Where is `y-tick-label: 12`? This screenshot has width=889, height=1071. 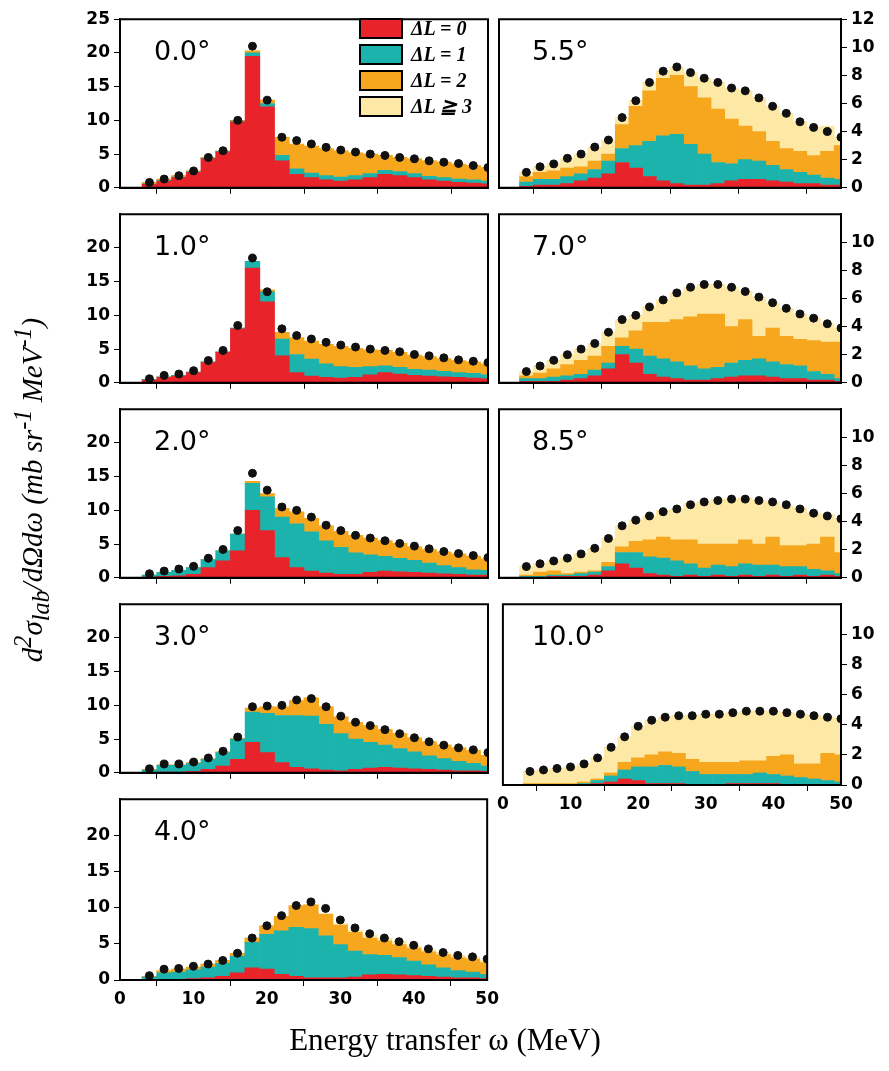 y-tick-label: 12 is located at coordinates (863, 17).